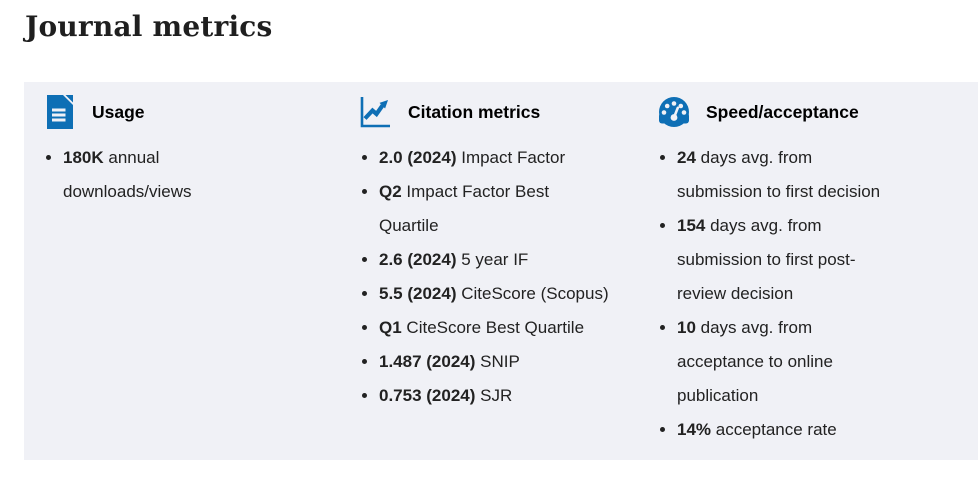  What do you see at coordinates (474, 111) in the screenshot?
I see `citation-metrics-title: Citation metrics` at bounding box center [474, 111].